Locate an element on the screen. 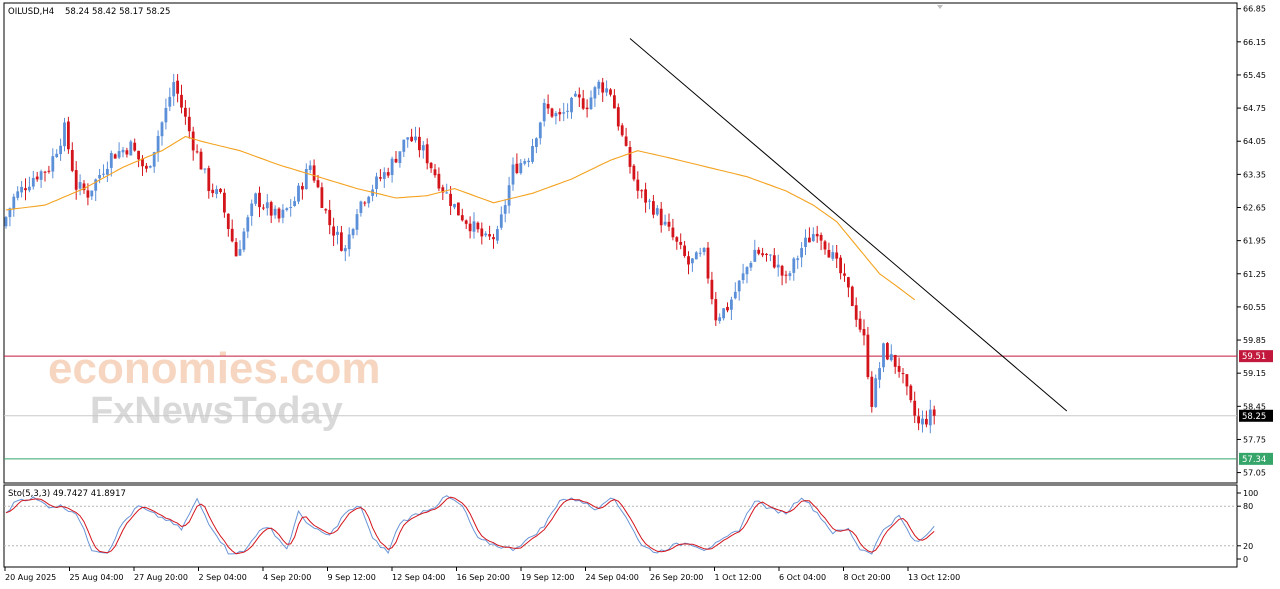 The image size is (1280, 589). stoch-layer is located at coordinates (620, 525).